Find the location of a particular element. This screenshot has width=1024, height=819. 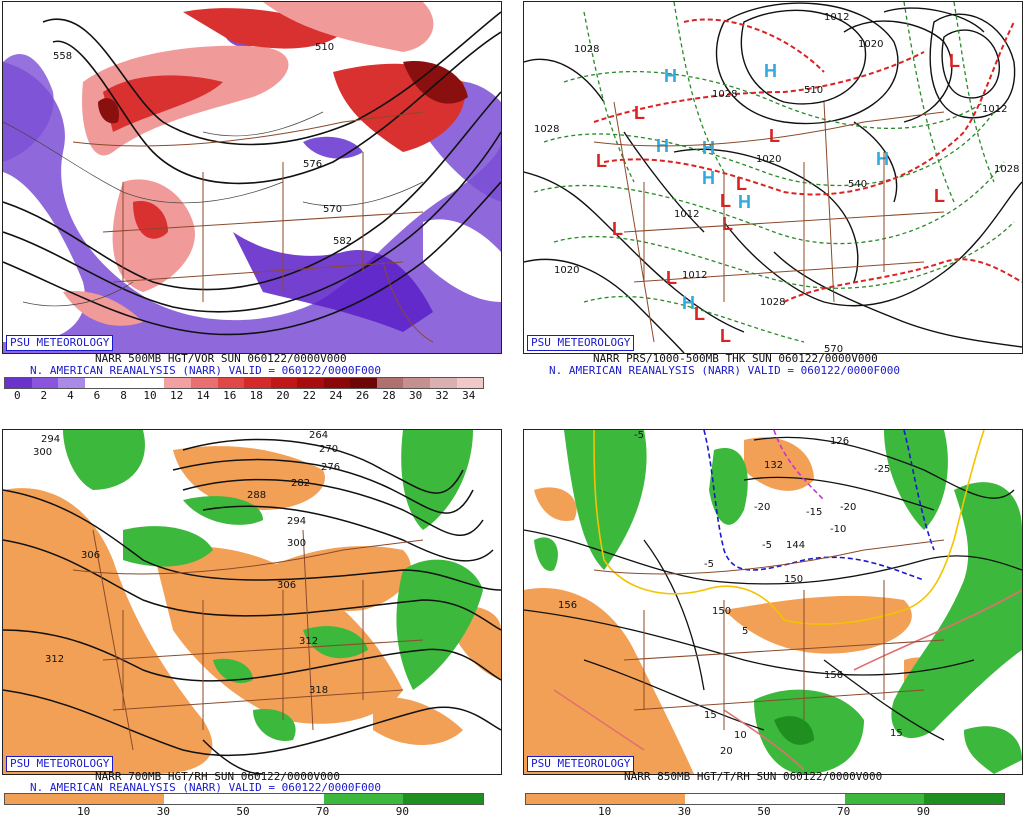

scale-label: 26 is located at coordinates (362, 395).